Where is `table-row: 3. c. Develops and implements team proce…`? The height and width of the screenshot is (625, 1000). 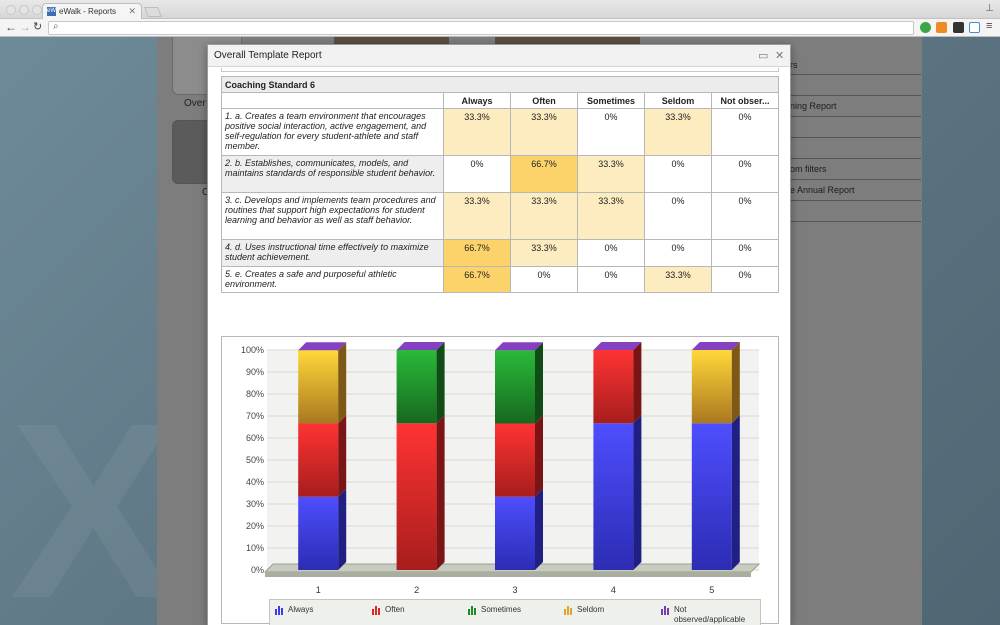 table-row: 3. c. Develops and implements team proce… is located at coordinates (500, 216).